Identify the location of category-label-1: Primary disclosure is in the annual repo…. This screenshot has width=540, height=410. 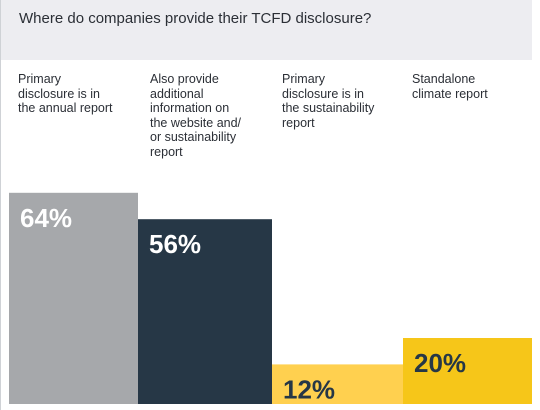
(65, 93).